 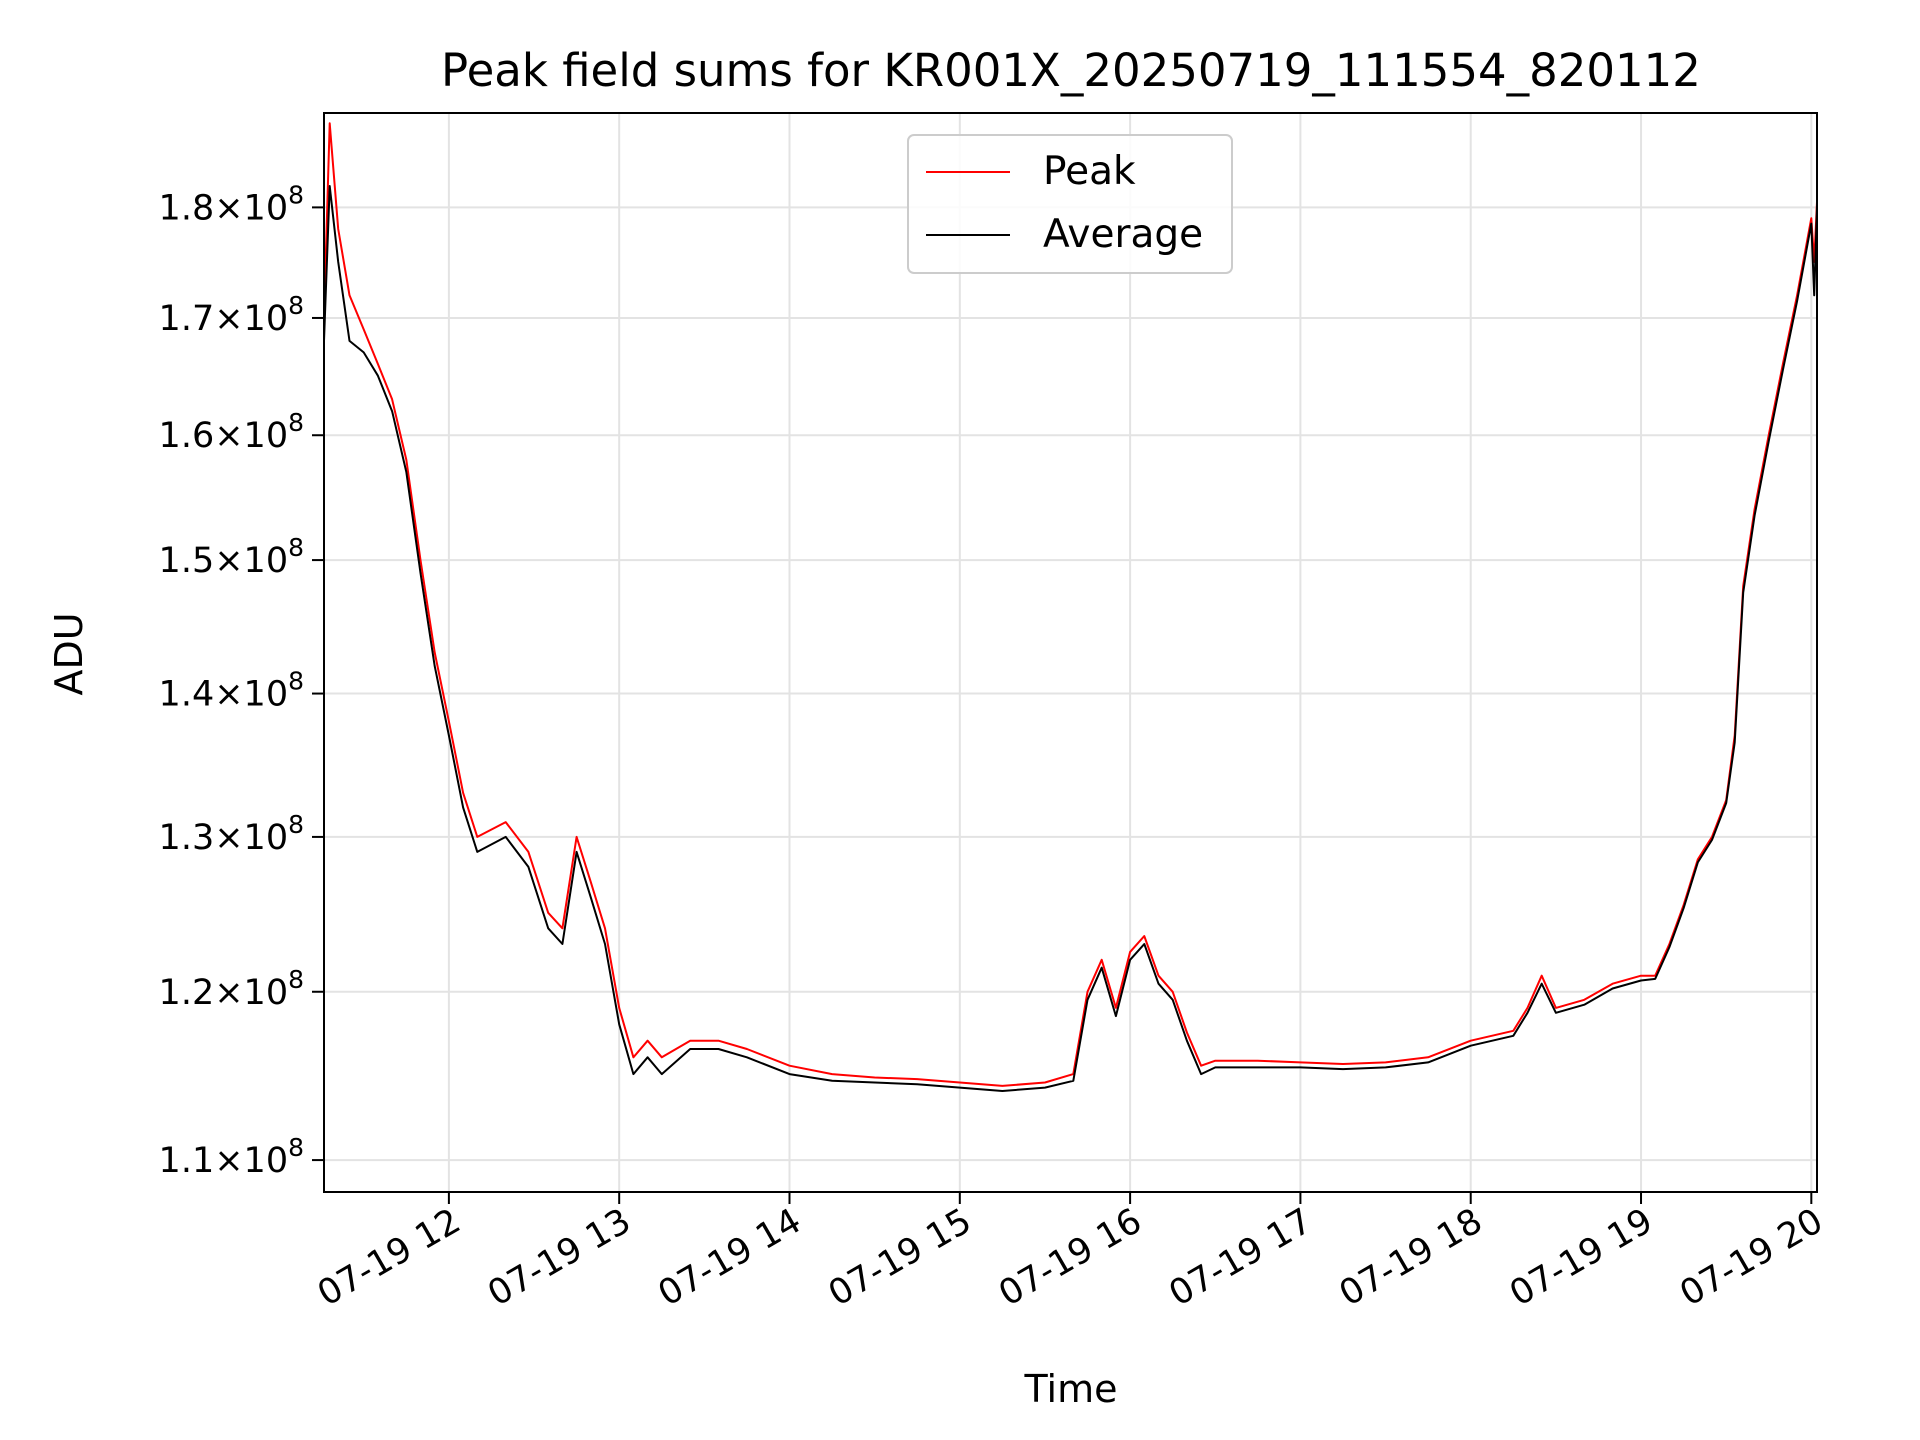 I want to click on y-tick-label: 1.6×10⁸, so click(x=231, y=432).